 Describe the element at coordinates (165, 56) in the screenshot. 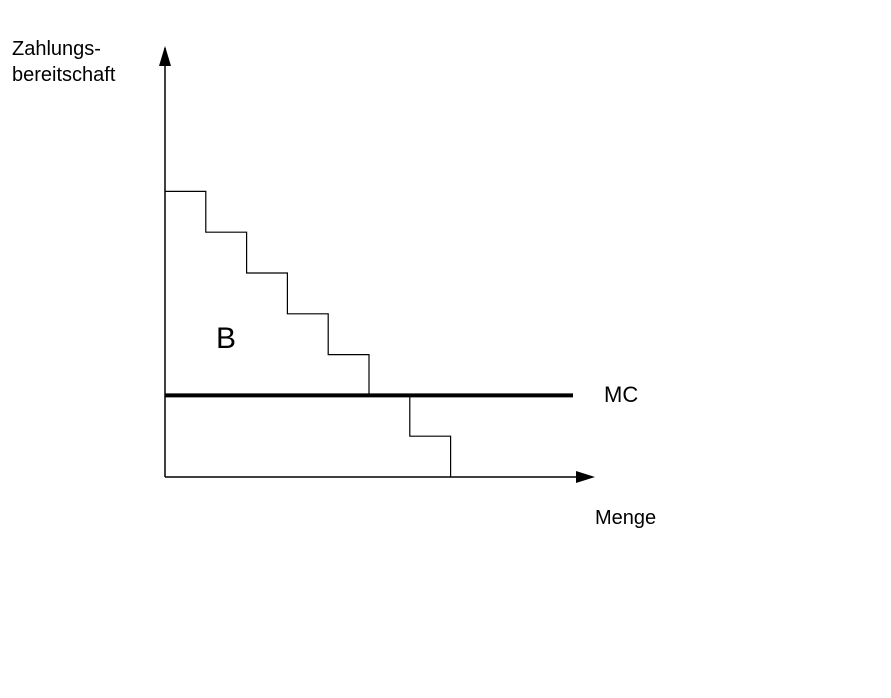

I see `y-axis-arrow-icon` at that location.